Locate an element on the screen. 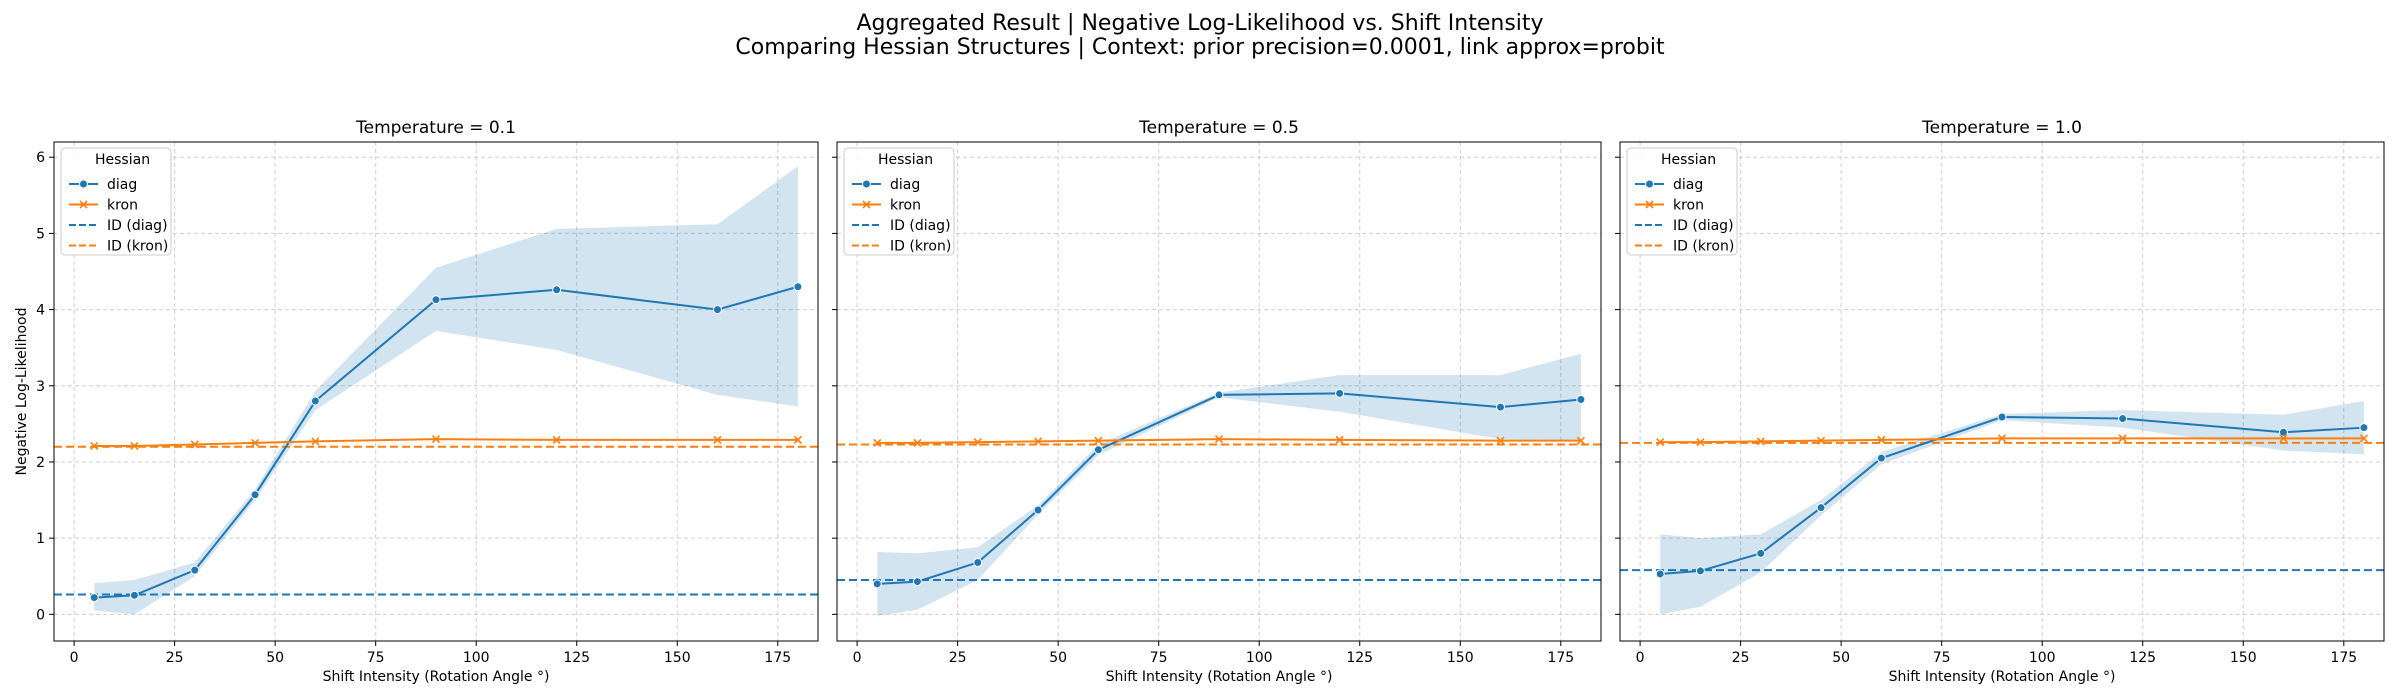 This screenshot has width=2400, height=700. y-tick-label: 5 is located at coordinates (40, 234).